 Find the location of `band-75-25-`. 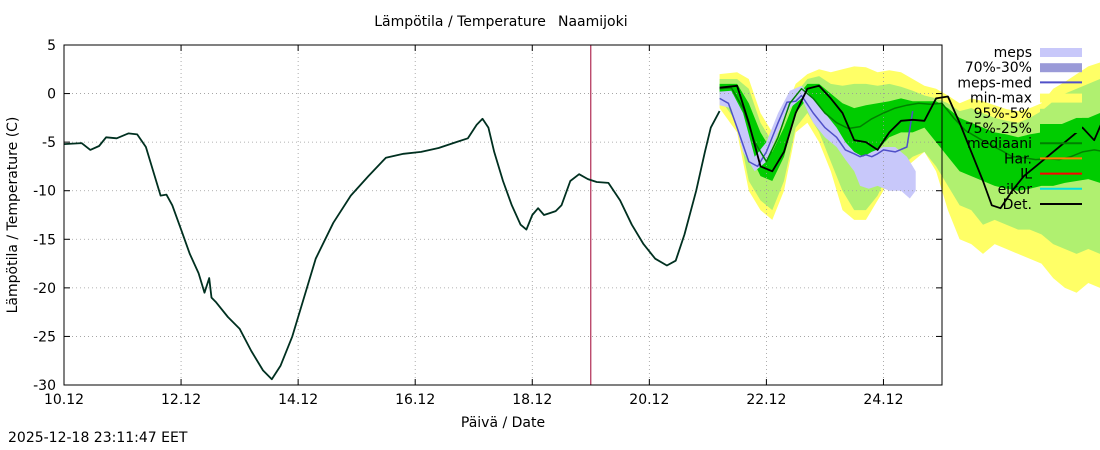

band-75-25- is located at coordinates (909, 137).